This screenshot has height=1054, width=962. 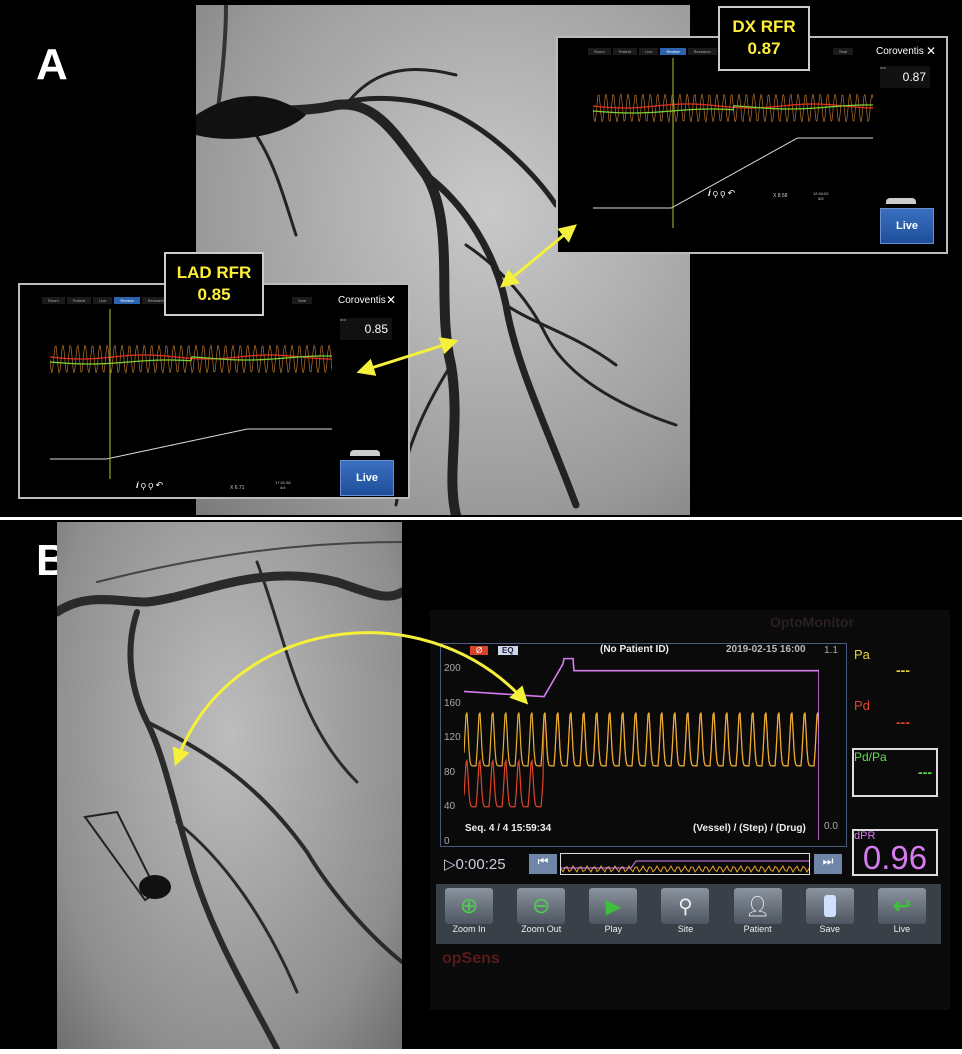 I want to click on lad-pressure-chart, so click(x=191, y=394).